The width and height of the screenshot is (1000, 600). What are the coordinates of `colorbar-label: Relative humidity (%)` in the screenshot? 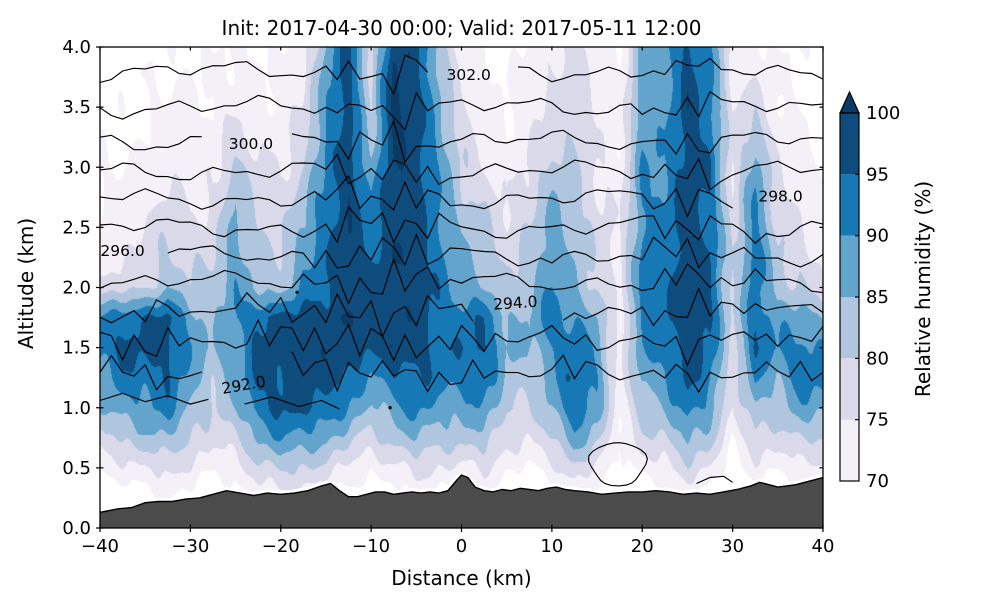 It's located at (923, 289).